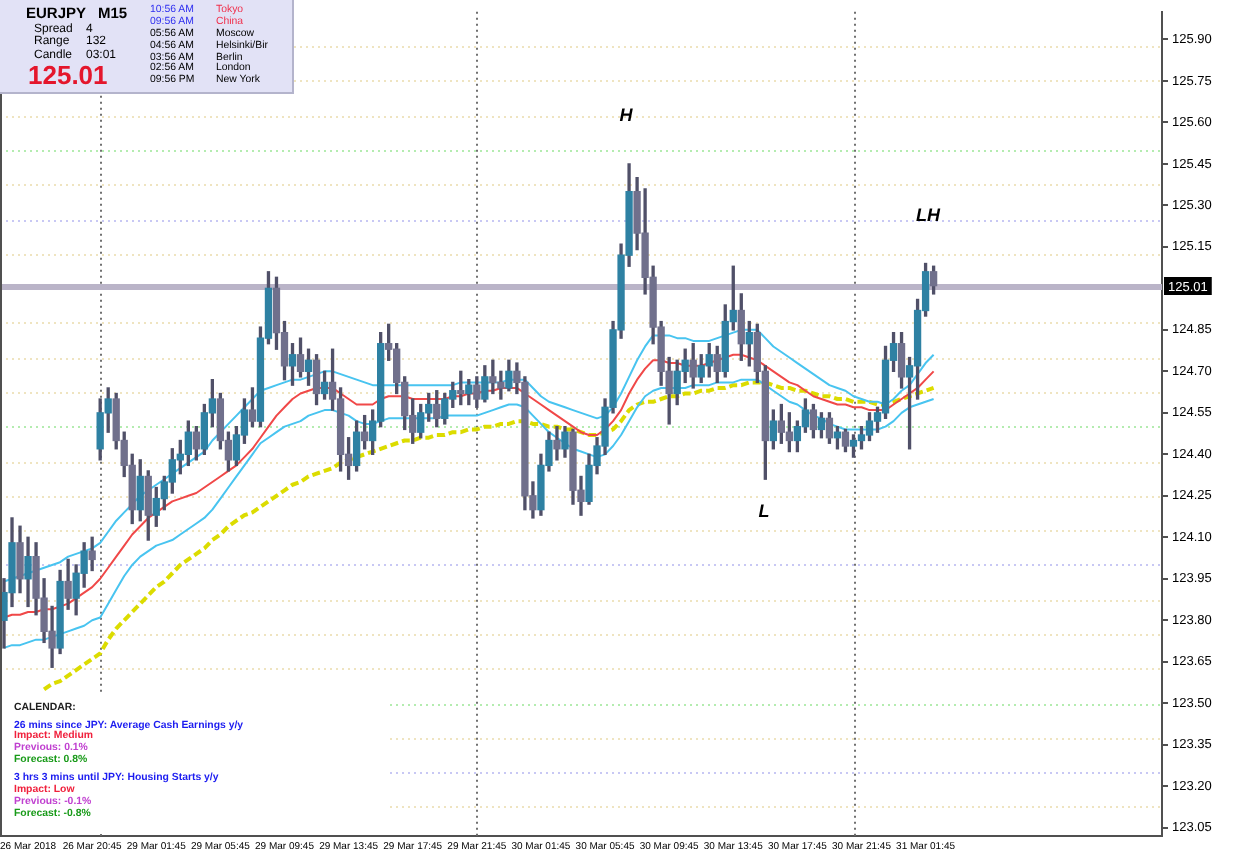 Image resolution: width=1250 pixels, height=858 pixels. What do you see at coordinates (928, 214) in the screenshot?
I see `annotation: LH` at bounding box center [928, 214].